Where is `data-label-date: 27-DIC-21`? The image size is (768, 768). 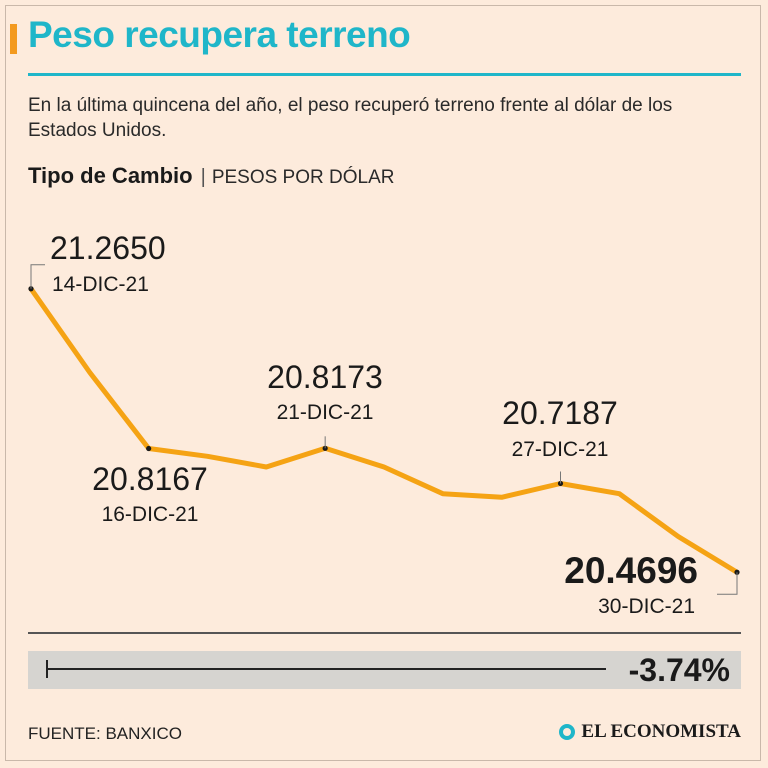
data-label-date: 27-DIC-21 is located at coordinates (560, 449).